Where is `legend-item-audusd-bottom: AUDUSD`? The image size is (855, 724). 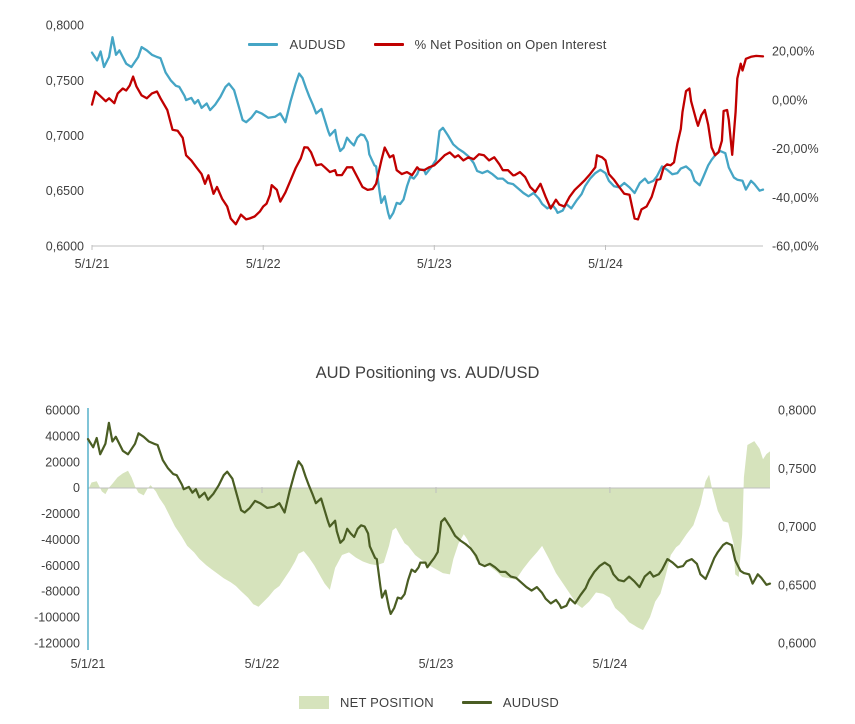 legend-item-audusd-bottom: AUDUSD is located at coordinates (510, 702).